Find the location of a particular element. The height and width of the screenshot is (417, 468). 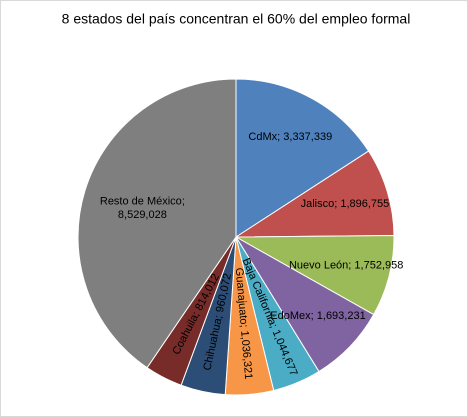

data-label: Nuevo León; 1,752,958 is located at coordinates (346, 265).